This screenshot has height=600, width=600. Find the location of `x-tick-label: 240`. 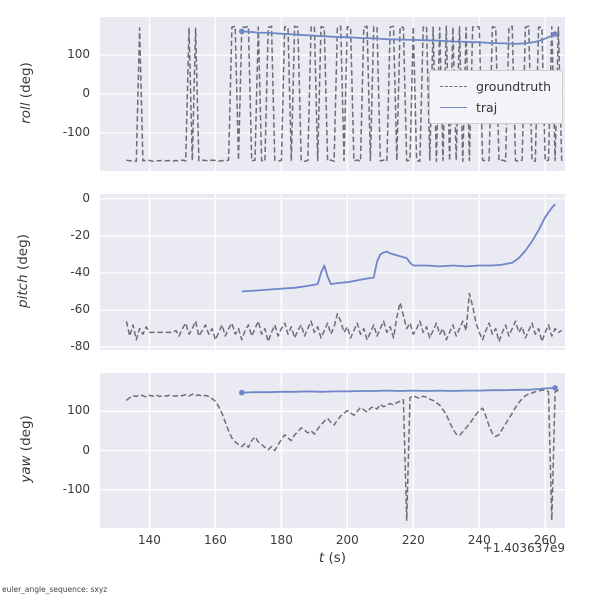

x-tick-label: 240 is located at coordinates (479, 540).